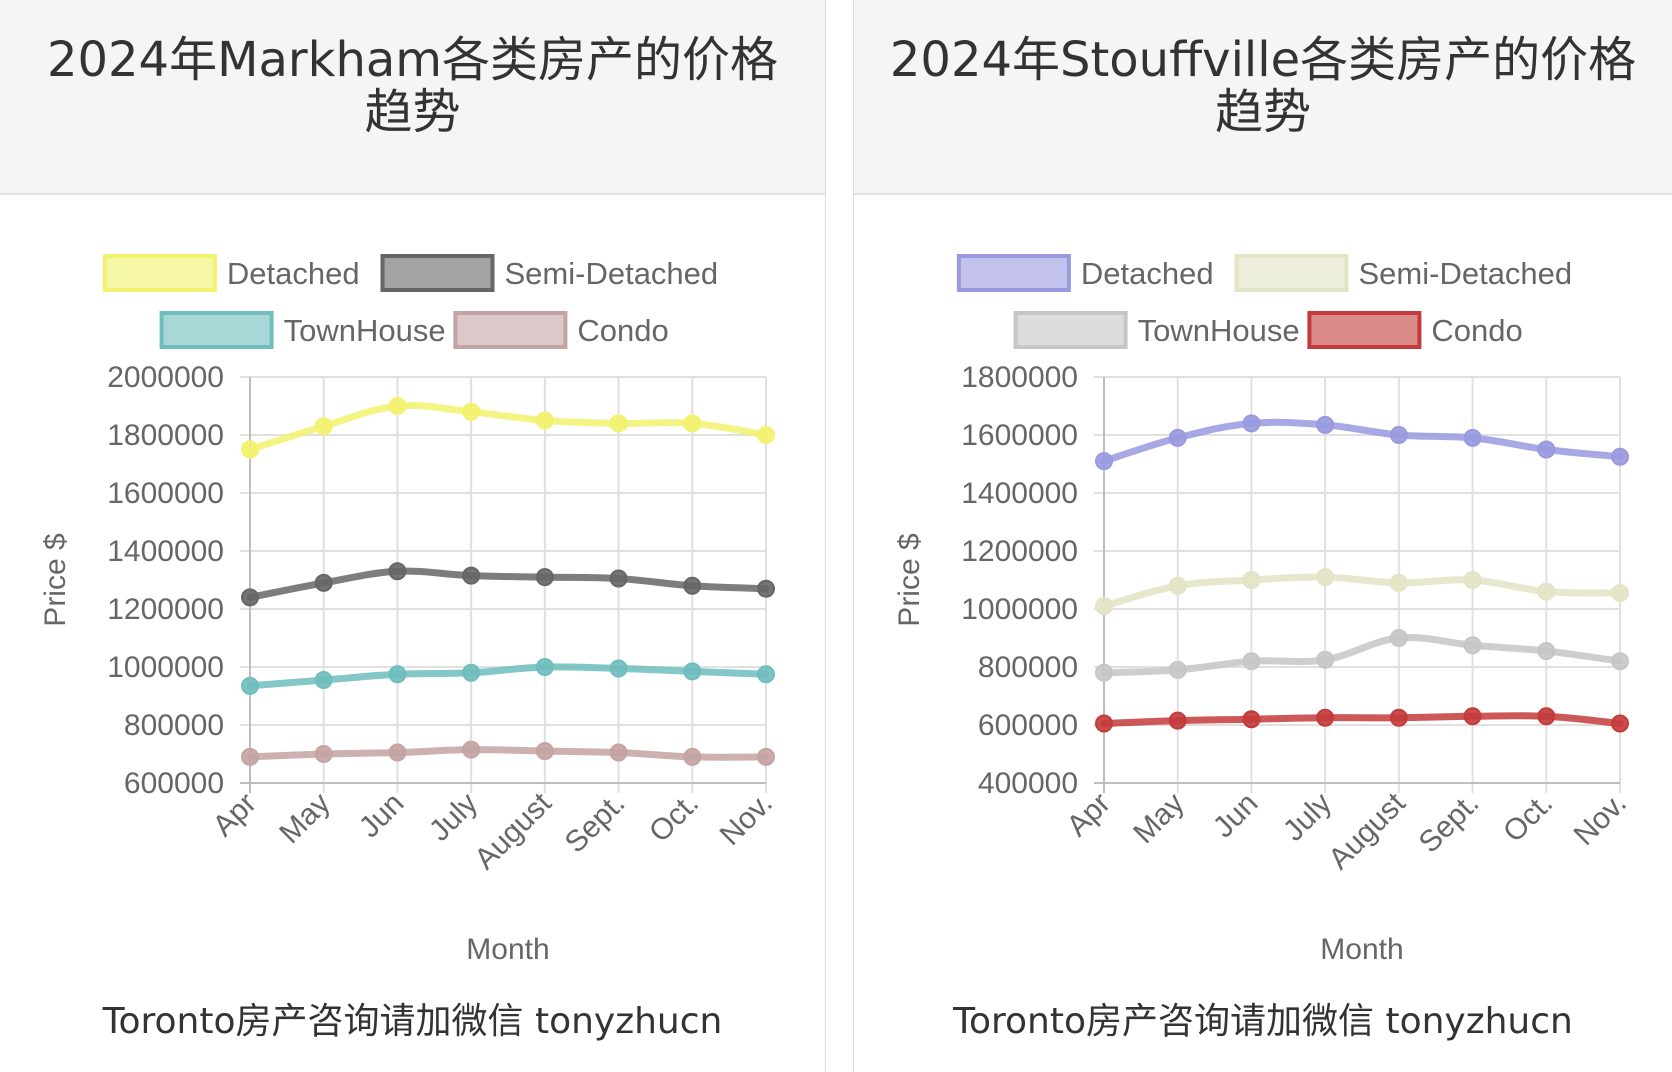  What do you see at coordinates (174, 725) in the screenshot?
I see `y-tick-label: 800000` at bounding box center [174, 725].